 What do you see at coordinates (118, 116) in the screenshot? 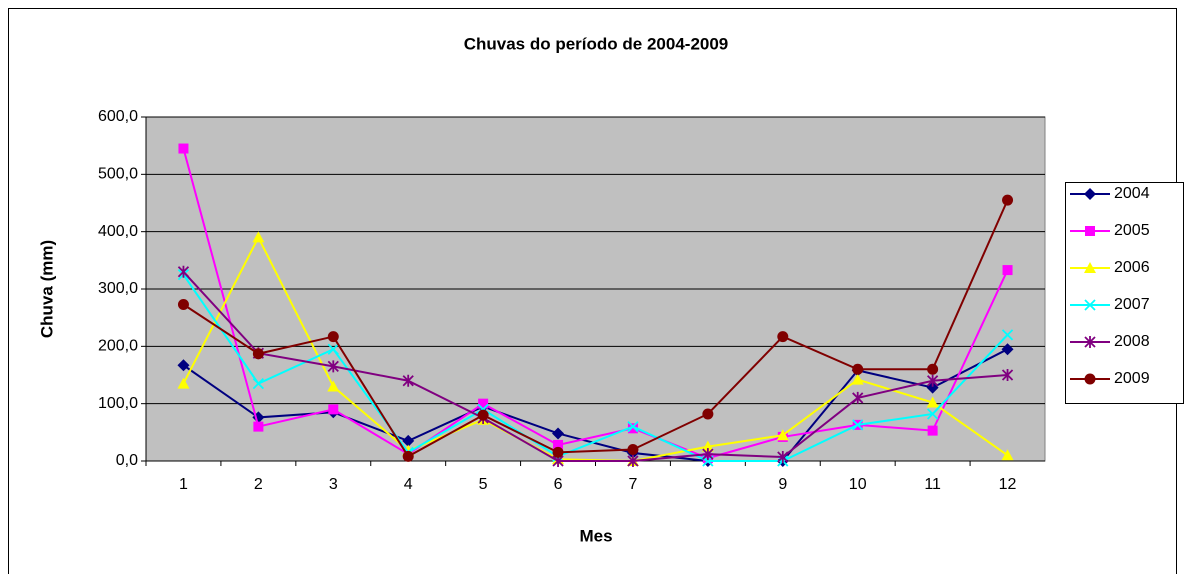
I see `y-tick-label: 600,0` at bounding box center [118, 116].